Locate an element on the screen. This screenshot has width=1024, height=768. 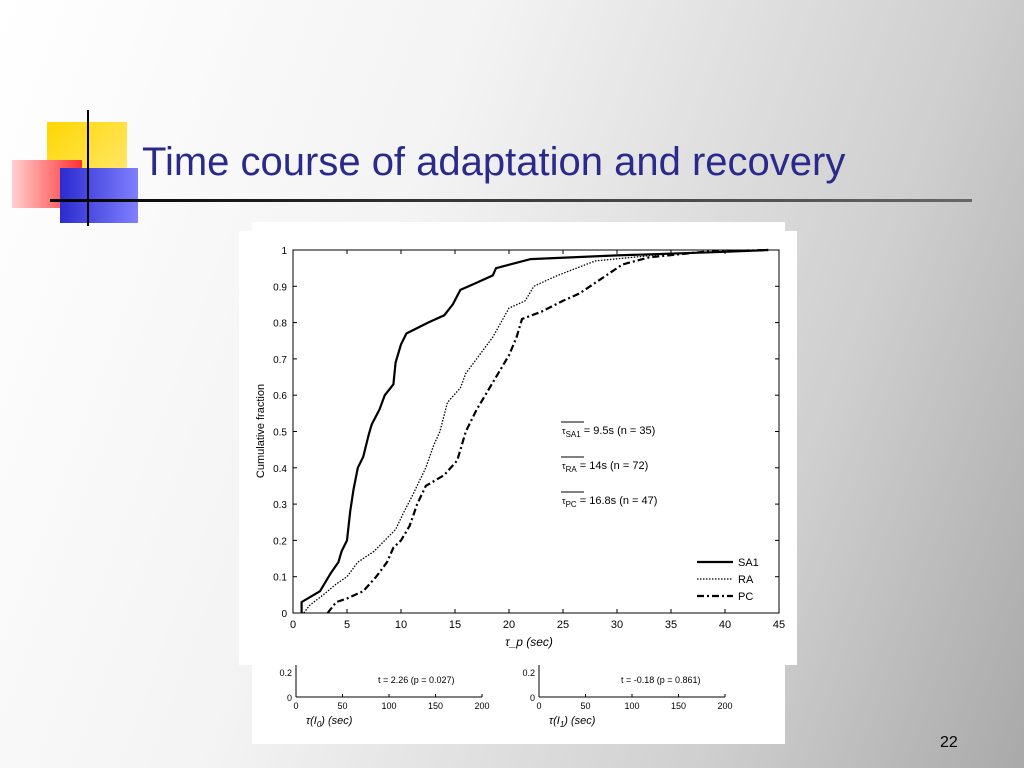
y-tick-label: 0.3 is located at coordinates (280, 505).